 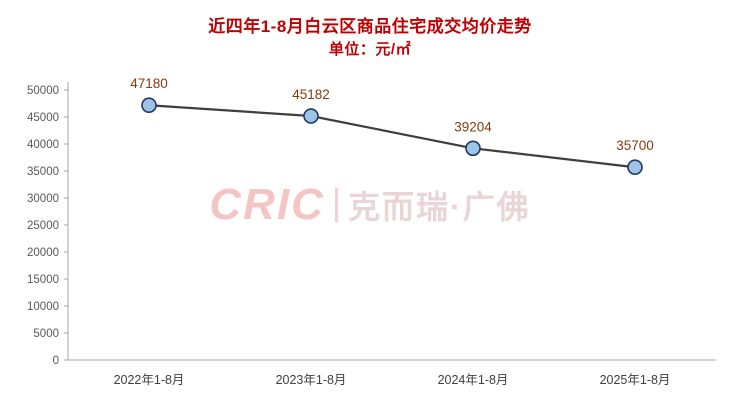 I want to click on price-series-line, so click(x=392, y=136).